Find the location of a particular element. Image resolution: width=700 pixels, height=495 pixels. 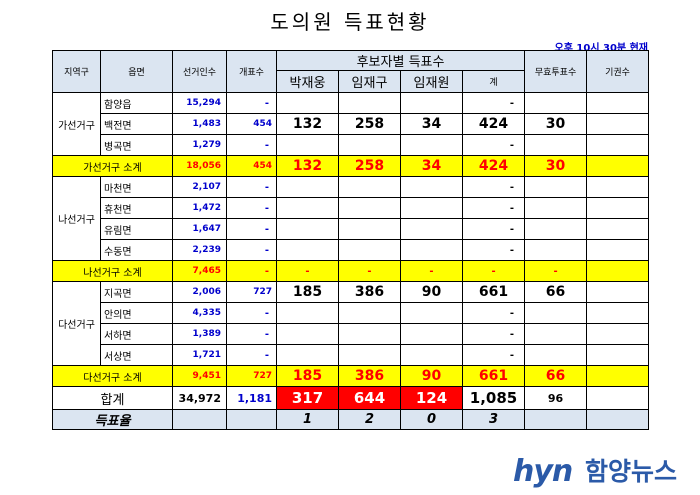

electorate-cell: 1,483 is located at coordinates (199, 124).